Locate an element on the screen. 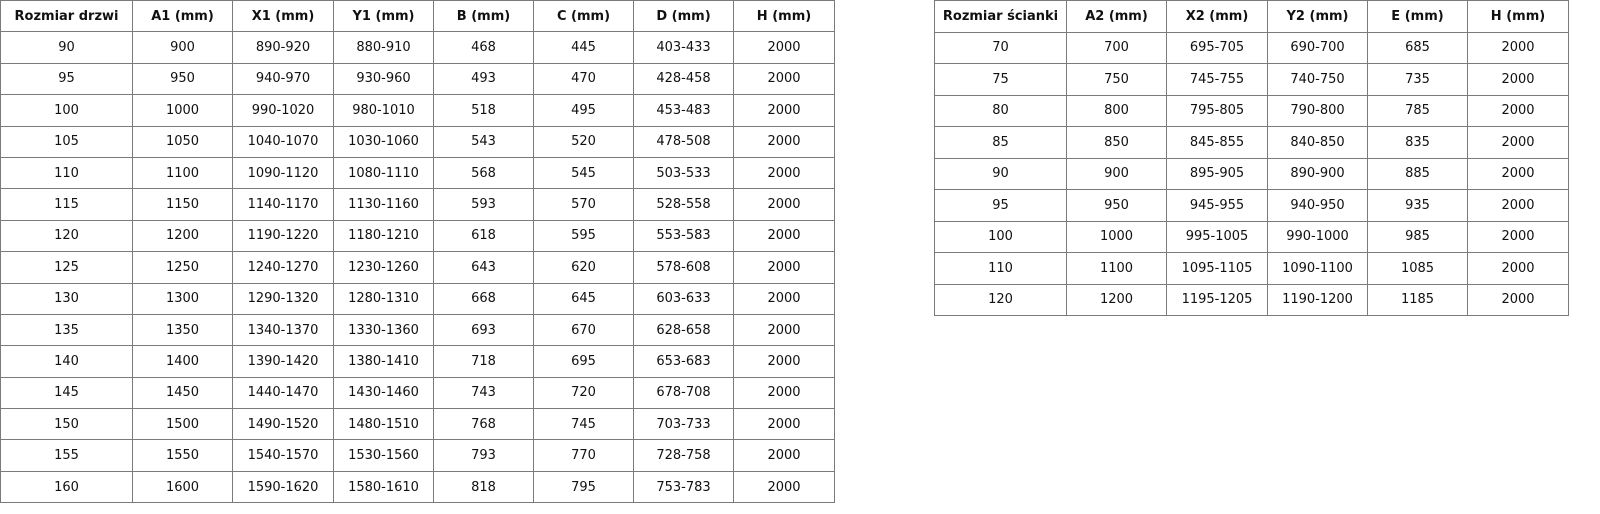 This screenshot has width=1600, height=514. table-cell: 1100 is located at coordinates (1116, 268).